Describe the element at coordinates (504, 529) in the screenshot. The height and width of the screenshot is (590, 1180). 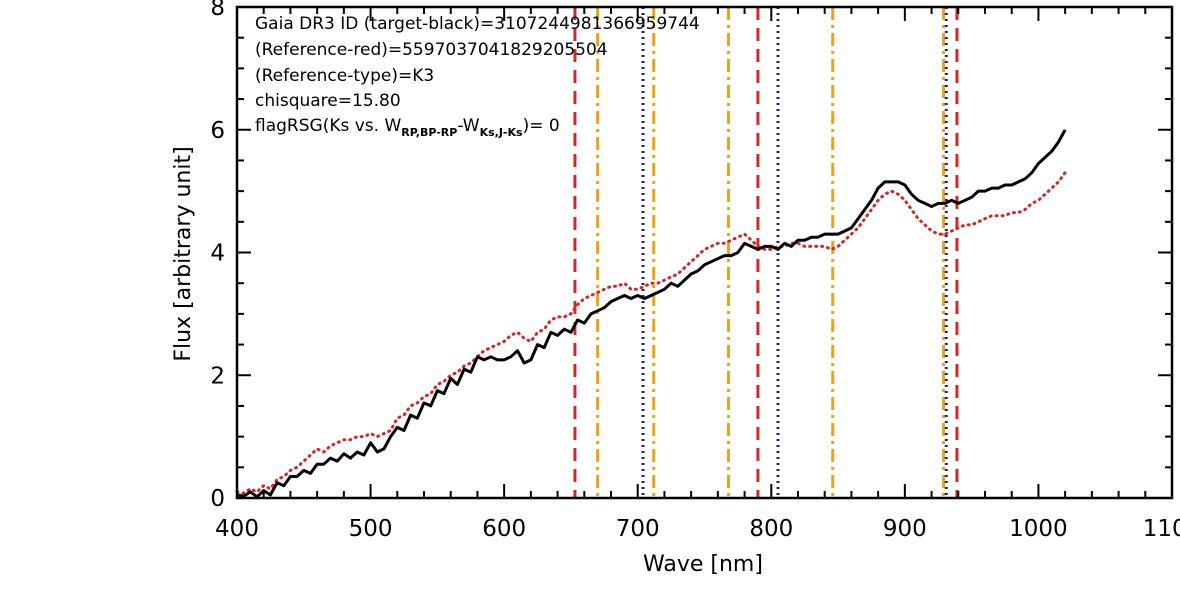
I see `x-tick-label-600: 600` at that location.